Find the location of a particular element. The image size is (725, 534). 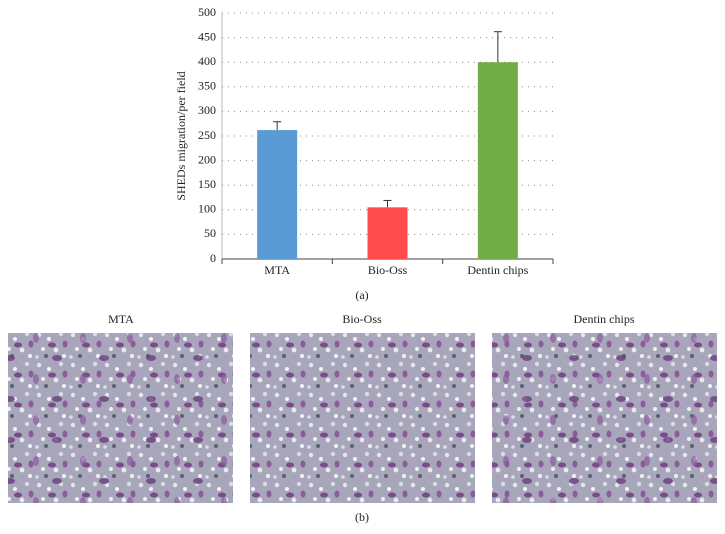

image-title: MTA is located at coordinates (121, 319).